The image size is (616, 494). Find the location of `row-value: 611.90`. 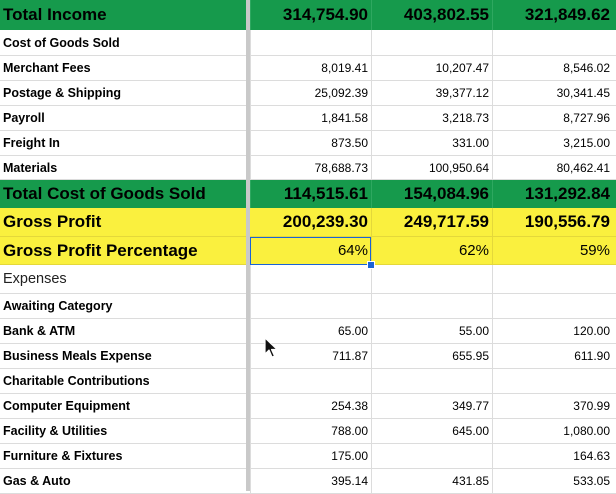

row-value: 611.90 is located at coordinates (554, 356).